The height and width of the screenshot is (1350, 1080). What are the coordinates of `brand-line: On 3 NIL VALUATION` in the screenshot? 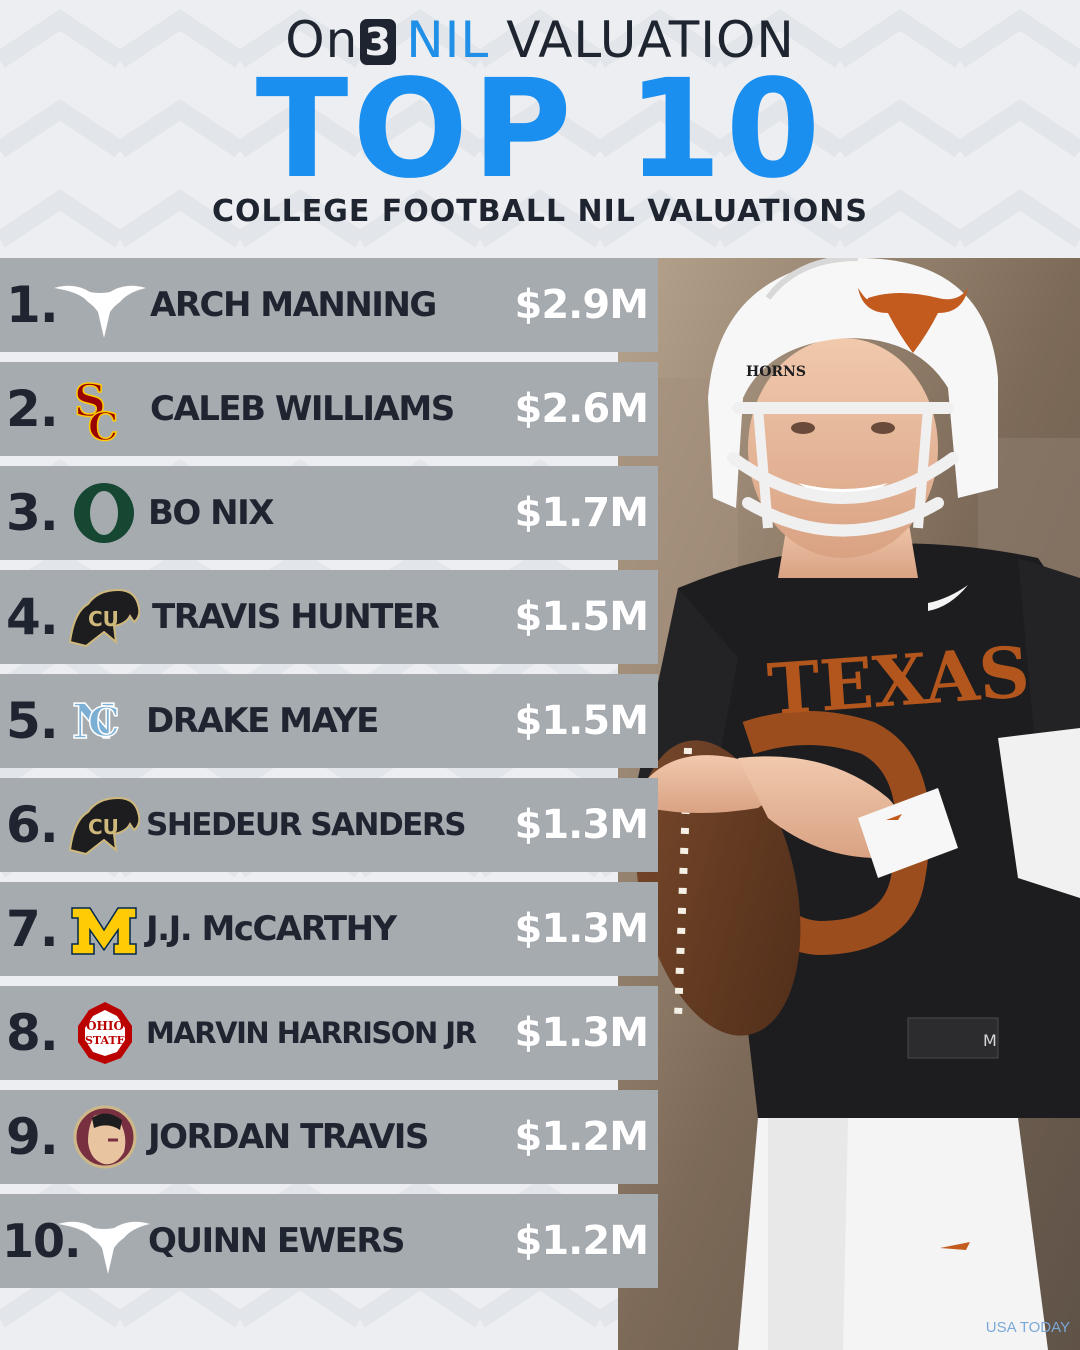 It's located at (540, 40).